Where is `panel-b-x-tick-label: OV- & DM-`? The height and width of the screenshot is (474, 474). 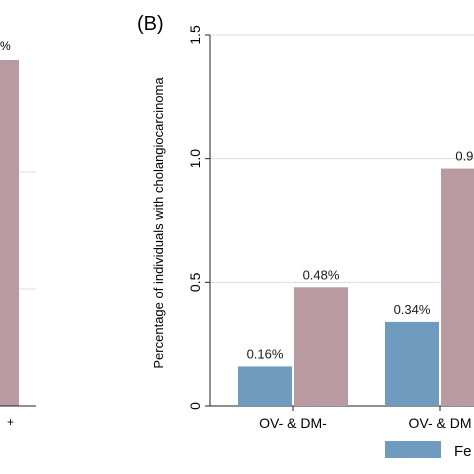
panel-b-x-tick-label: OV- & DM- is located at coordinates (293, 423).